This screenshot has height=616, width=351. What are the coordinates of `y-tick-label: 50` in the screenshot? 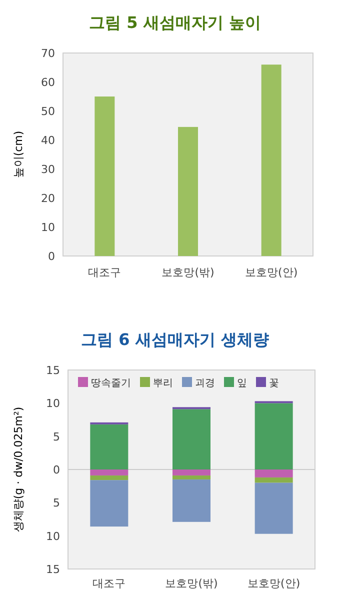 It's located at (48, 111).